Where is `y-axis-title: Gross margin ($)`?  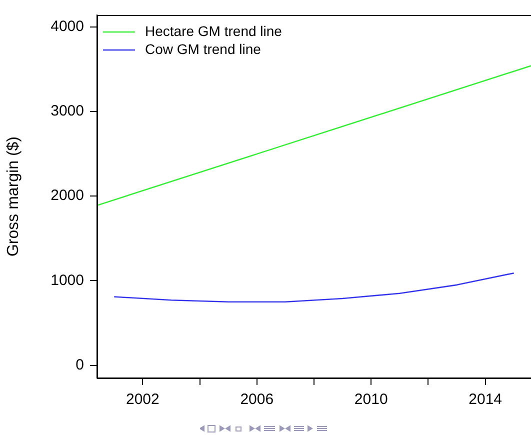
y-axis-title: Gross margin ($) is located at coordinates (13, 196).